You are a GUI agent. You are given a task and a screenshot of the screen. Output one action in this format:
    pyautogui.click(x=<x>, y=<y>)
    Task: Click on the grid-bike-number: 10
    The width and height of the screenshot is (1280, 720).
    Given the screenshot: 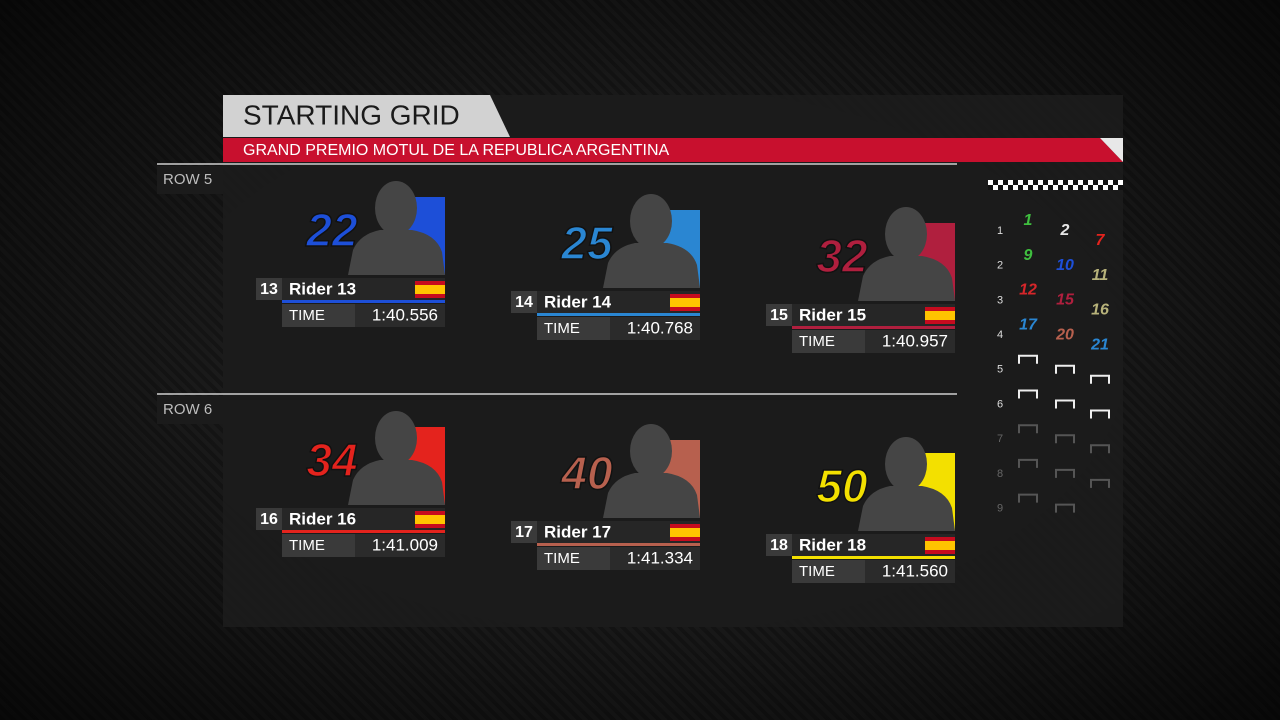 What is the action you would take?
    pyautogui.click(x=1065, y=265)
    